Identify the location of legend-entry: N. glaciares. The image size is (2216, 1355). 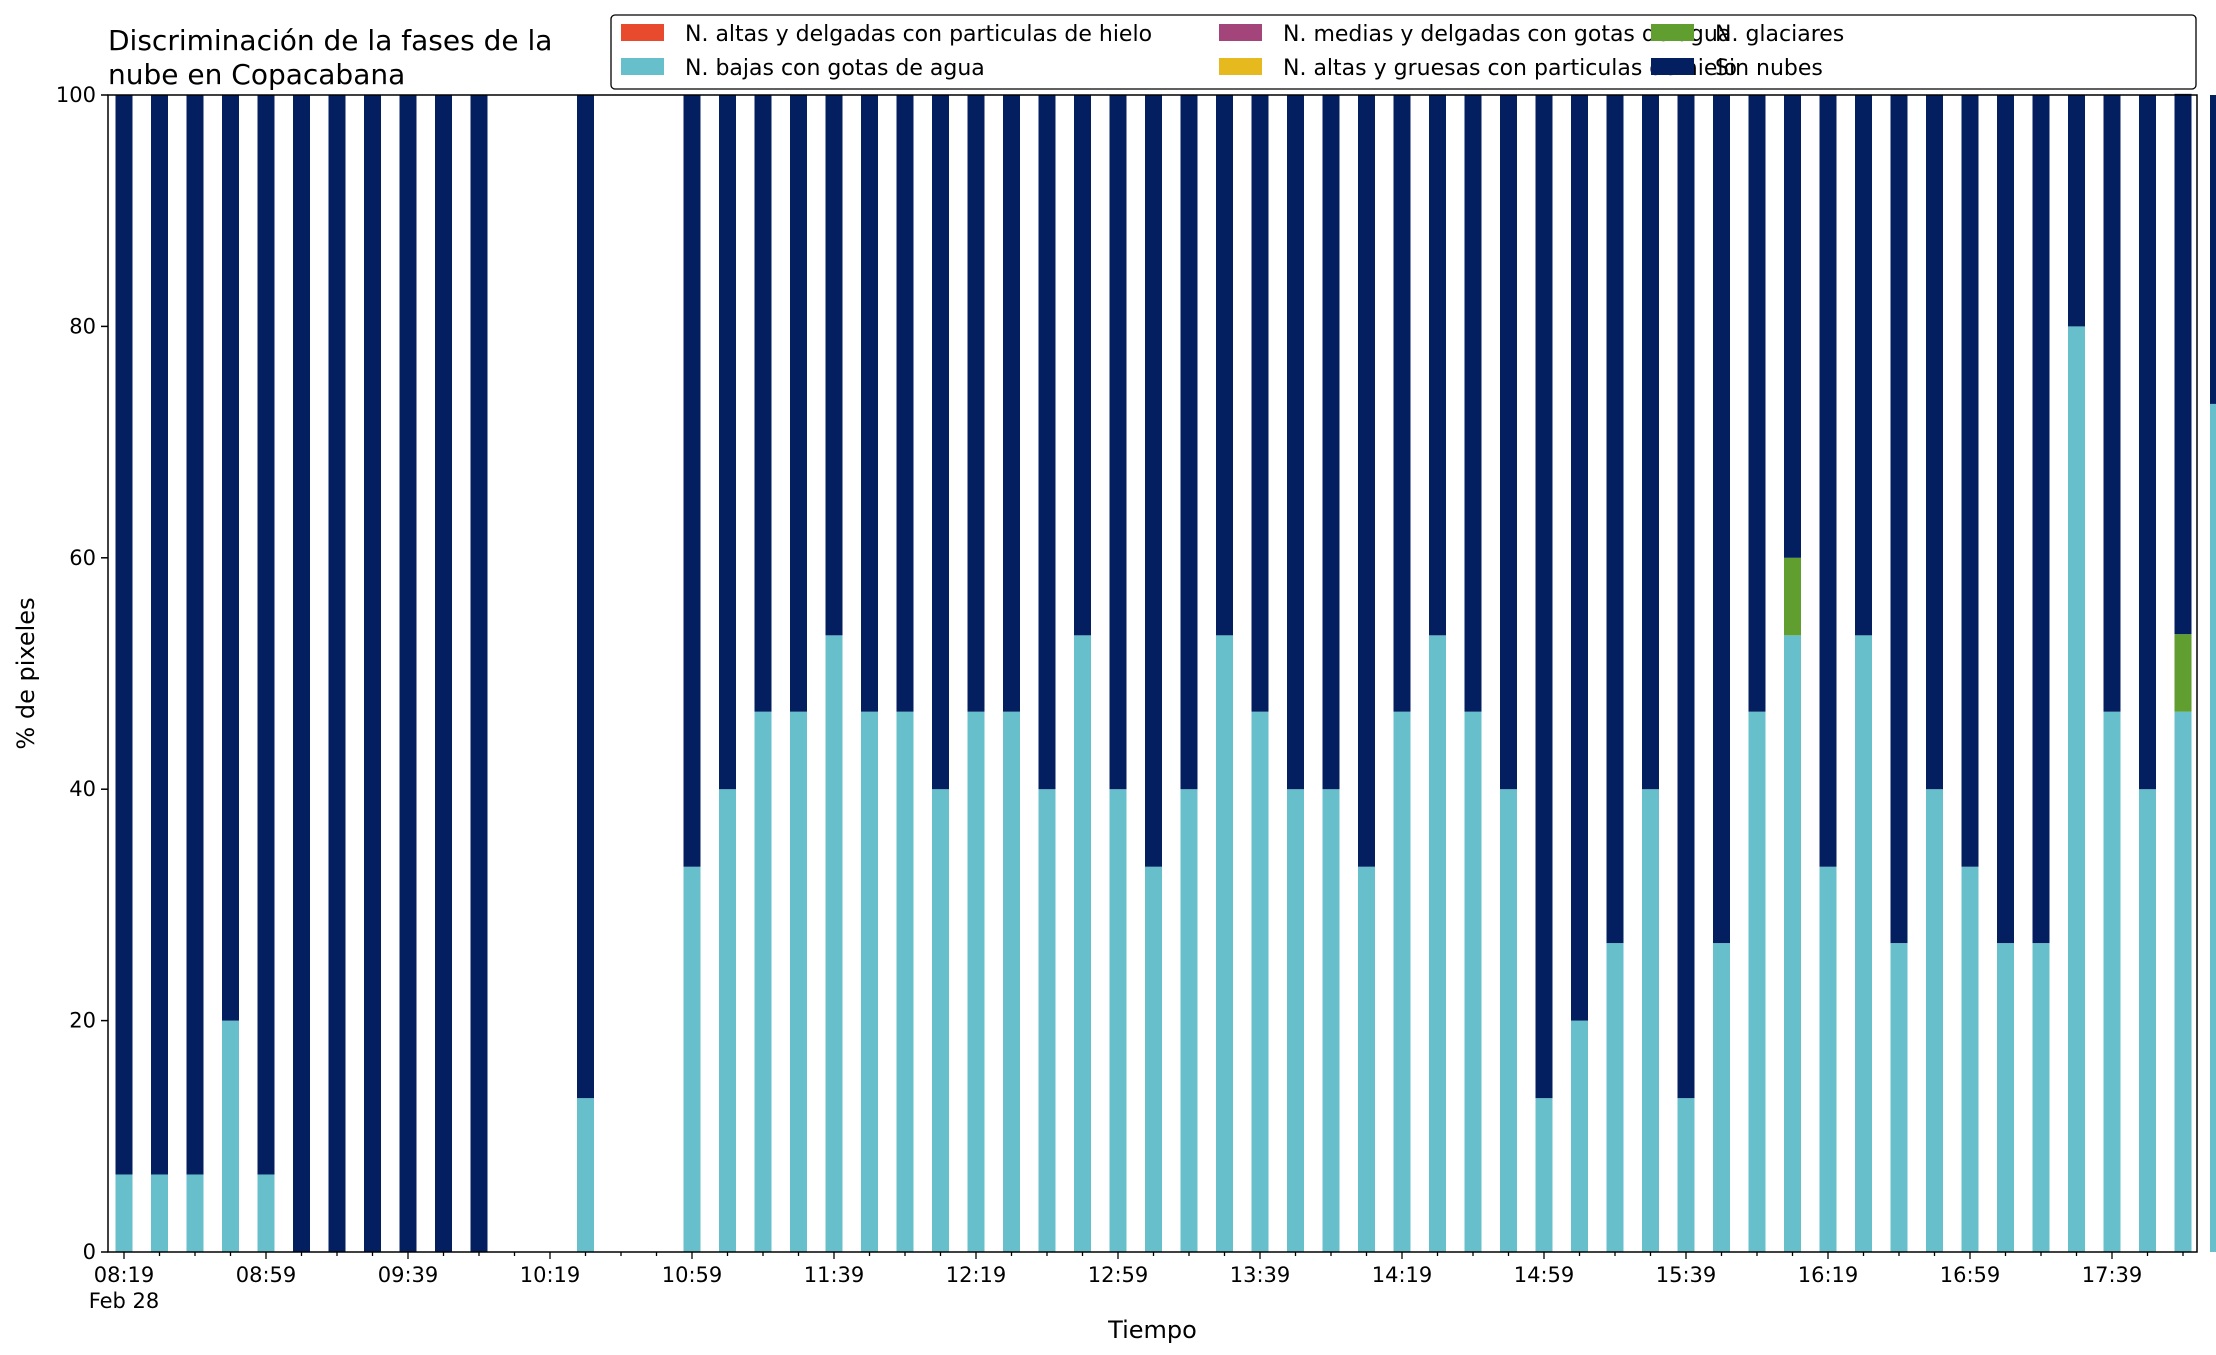
(1779, 34).